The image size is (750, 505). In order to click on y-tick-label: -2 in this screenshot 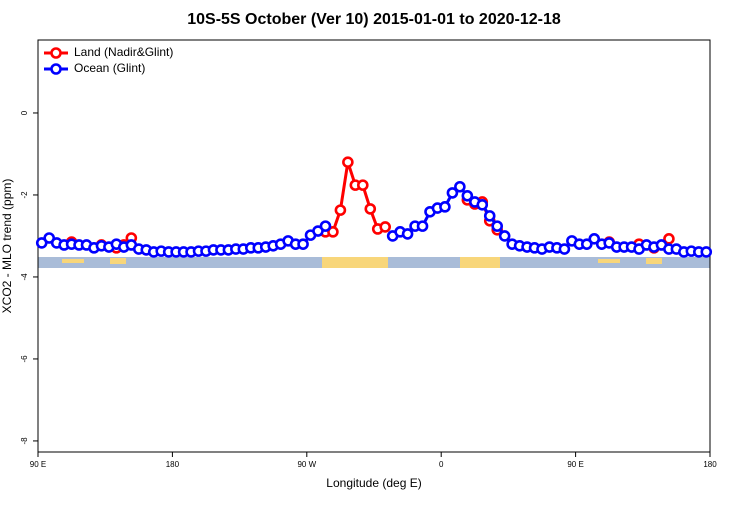, I will do `click(24, 195)`.